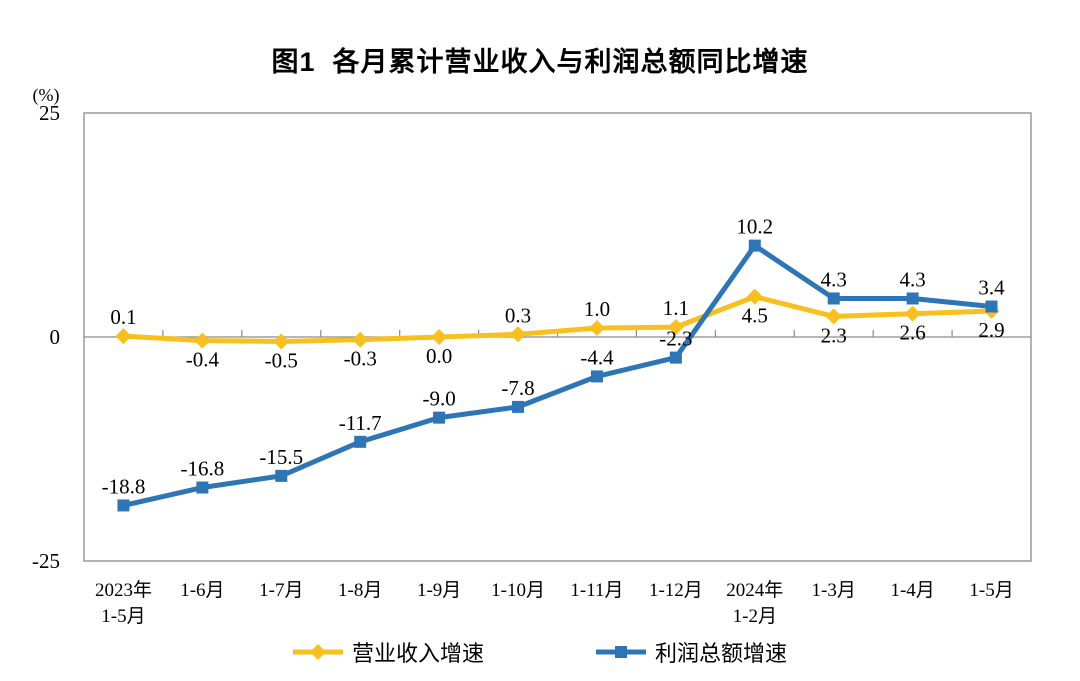  I want to click on series-0-data-label: -0.3, so click(360, 359).